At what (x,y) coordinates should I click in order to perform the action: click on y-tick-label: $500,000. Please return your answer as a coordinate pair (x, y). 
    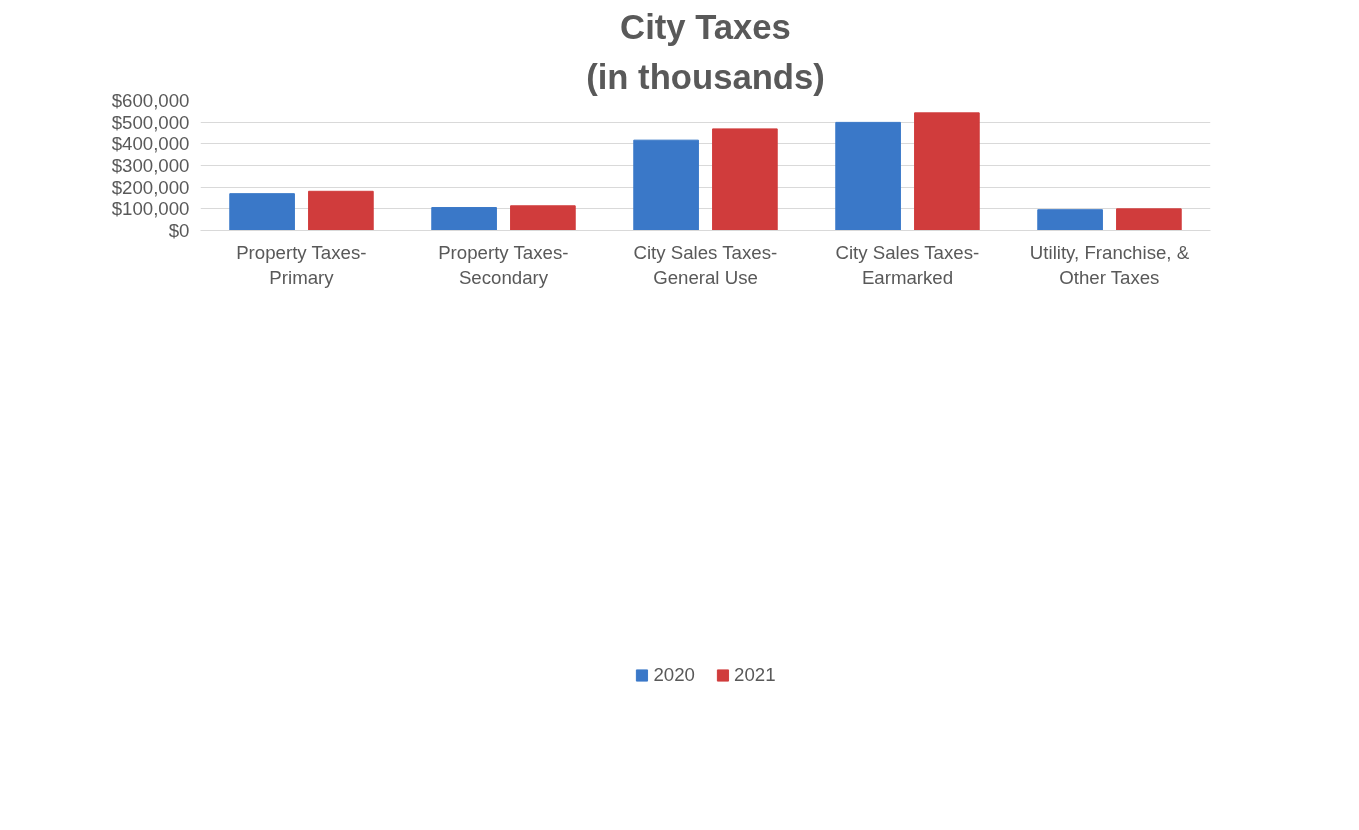
    Looking at the image, I should click on (150, 122).